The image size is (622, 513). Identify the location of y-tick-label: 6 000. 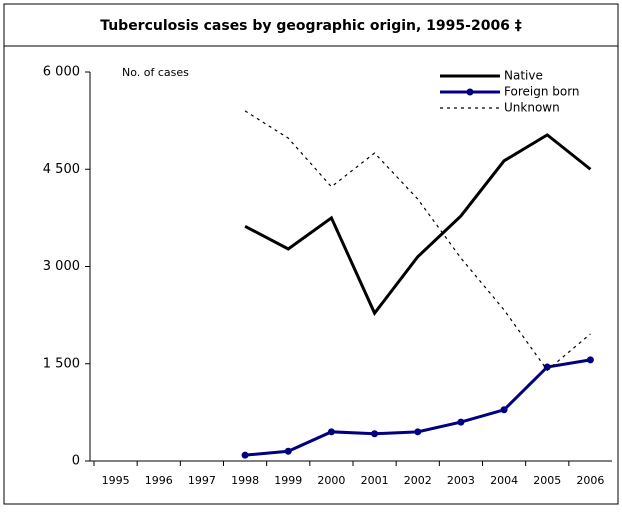
(61, 72).